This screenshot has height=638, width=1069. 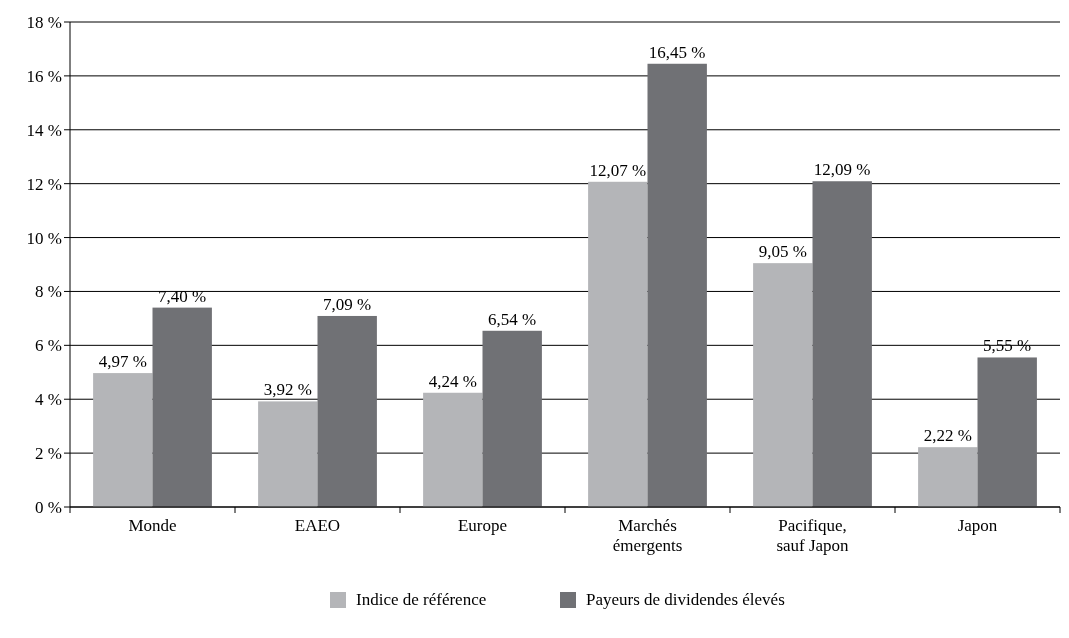 I want to click on data-label: 16,45 %, so click(x=677, y=52).